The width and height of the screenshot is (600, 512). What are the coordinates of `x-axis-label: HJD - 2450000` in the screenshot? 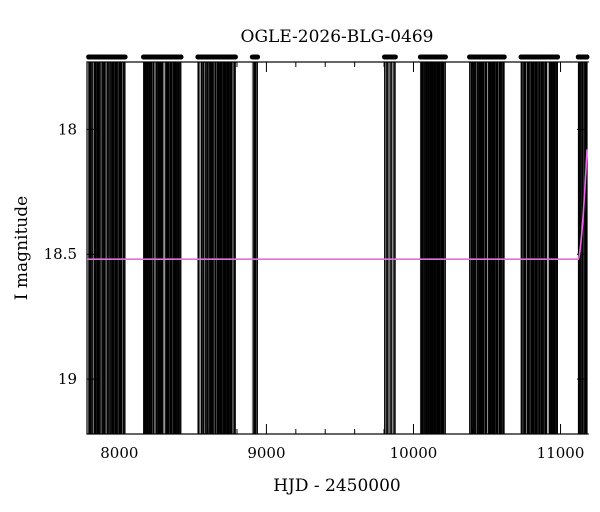 It's located at (337, 486).